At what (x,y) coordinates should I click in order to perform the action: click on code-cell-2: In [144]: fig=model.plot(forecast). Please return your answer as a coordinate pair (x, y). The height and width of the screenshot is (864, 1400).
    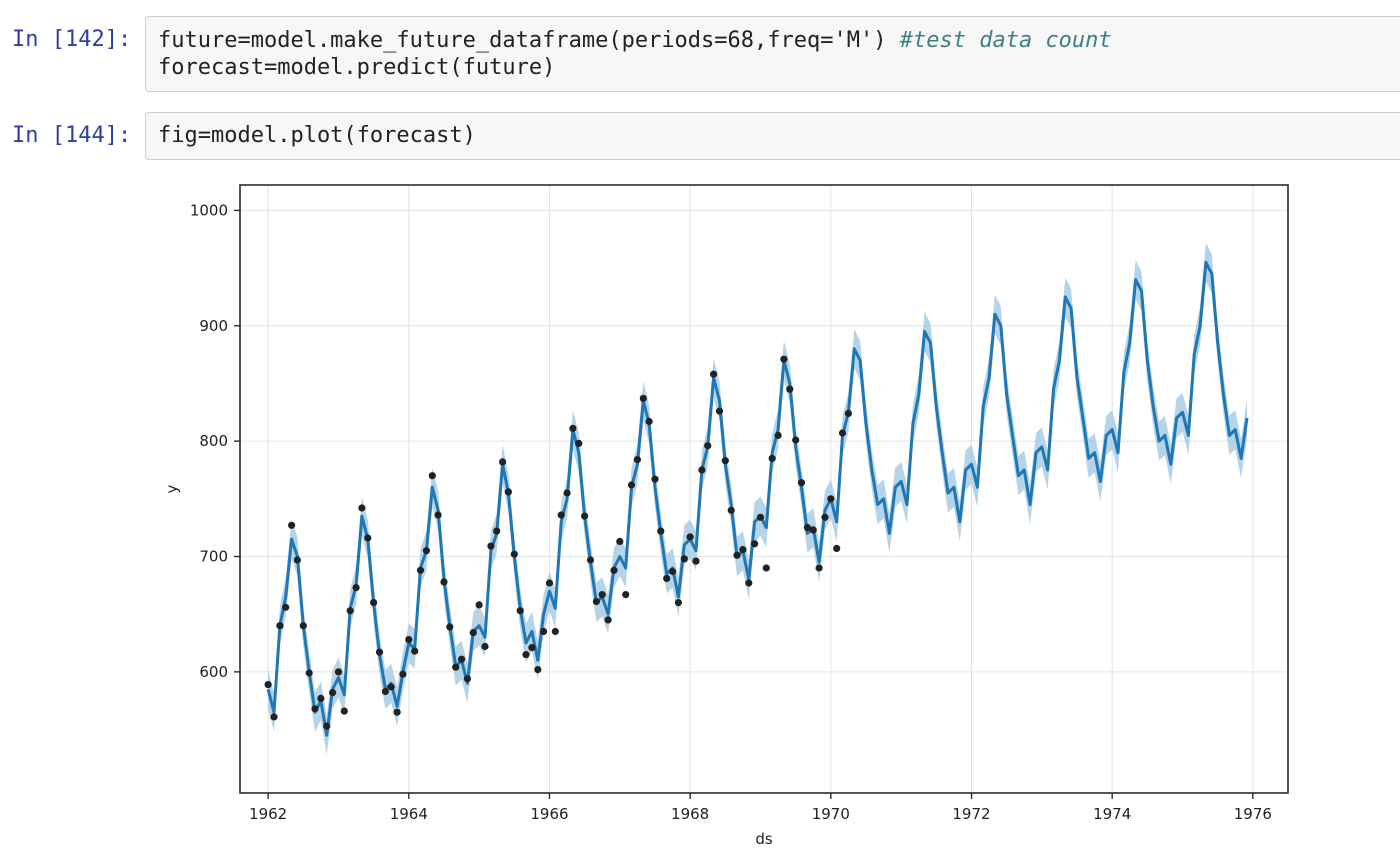
    Looking at the image, I should click on (700, 140).